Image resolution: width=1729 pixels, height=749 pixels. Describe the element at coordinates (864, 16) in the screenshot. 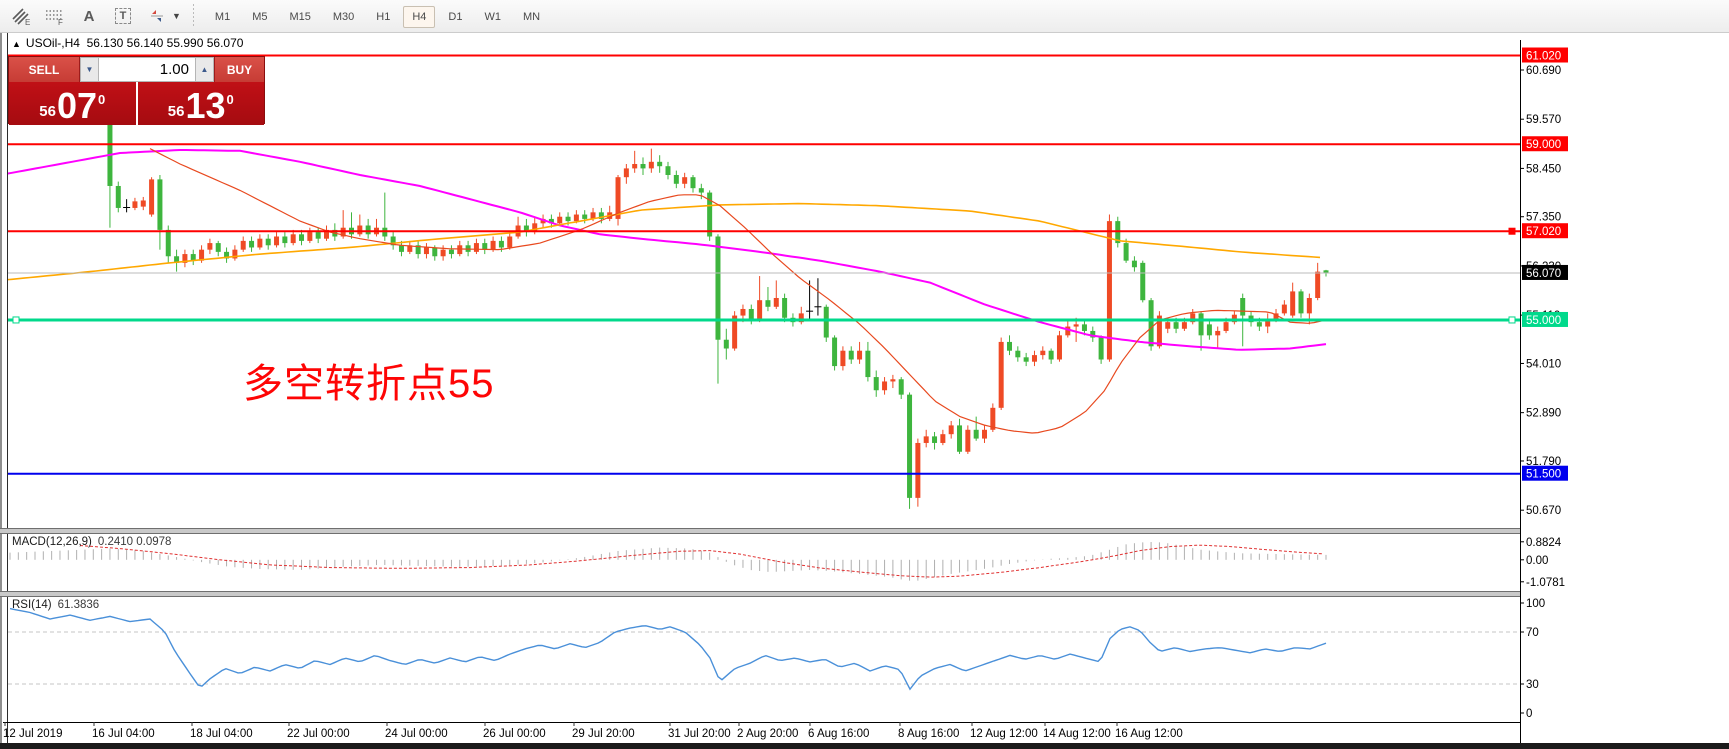

I see `top-toolbar: E F A T ▼ M1 M5 M15 M30 H1 H4 D1 W1 MN` at that location.